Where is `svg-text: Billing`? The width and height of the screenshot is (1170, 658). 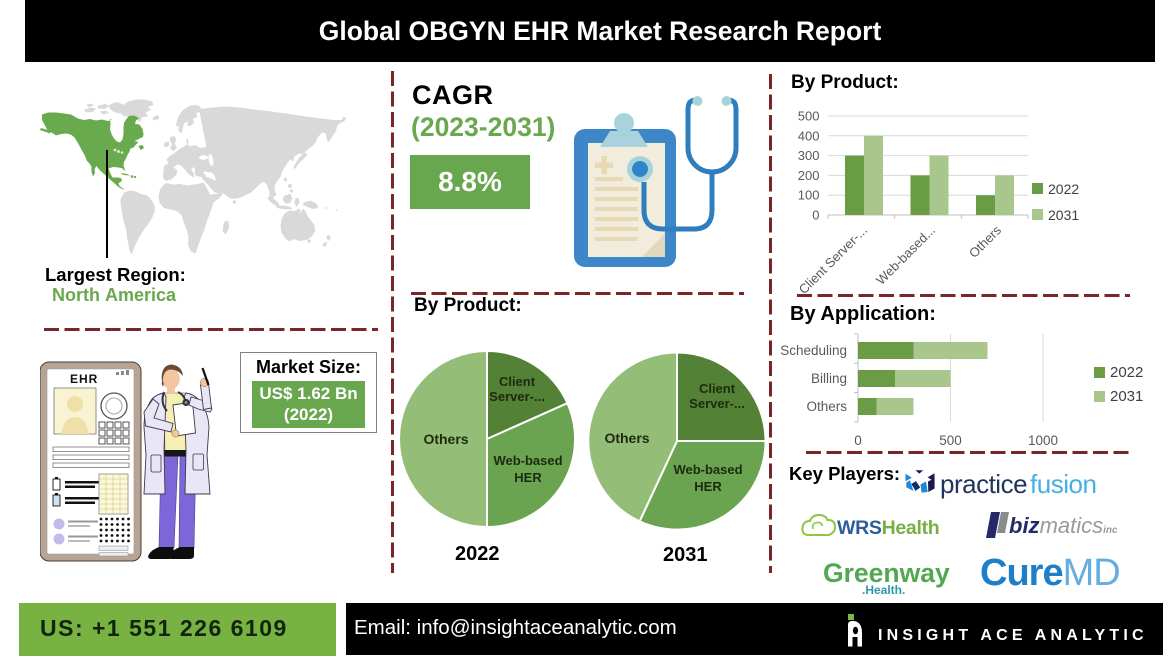 svg-text: Billing is located at coordinates (829, 378).